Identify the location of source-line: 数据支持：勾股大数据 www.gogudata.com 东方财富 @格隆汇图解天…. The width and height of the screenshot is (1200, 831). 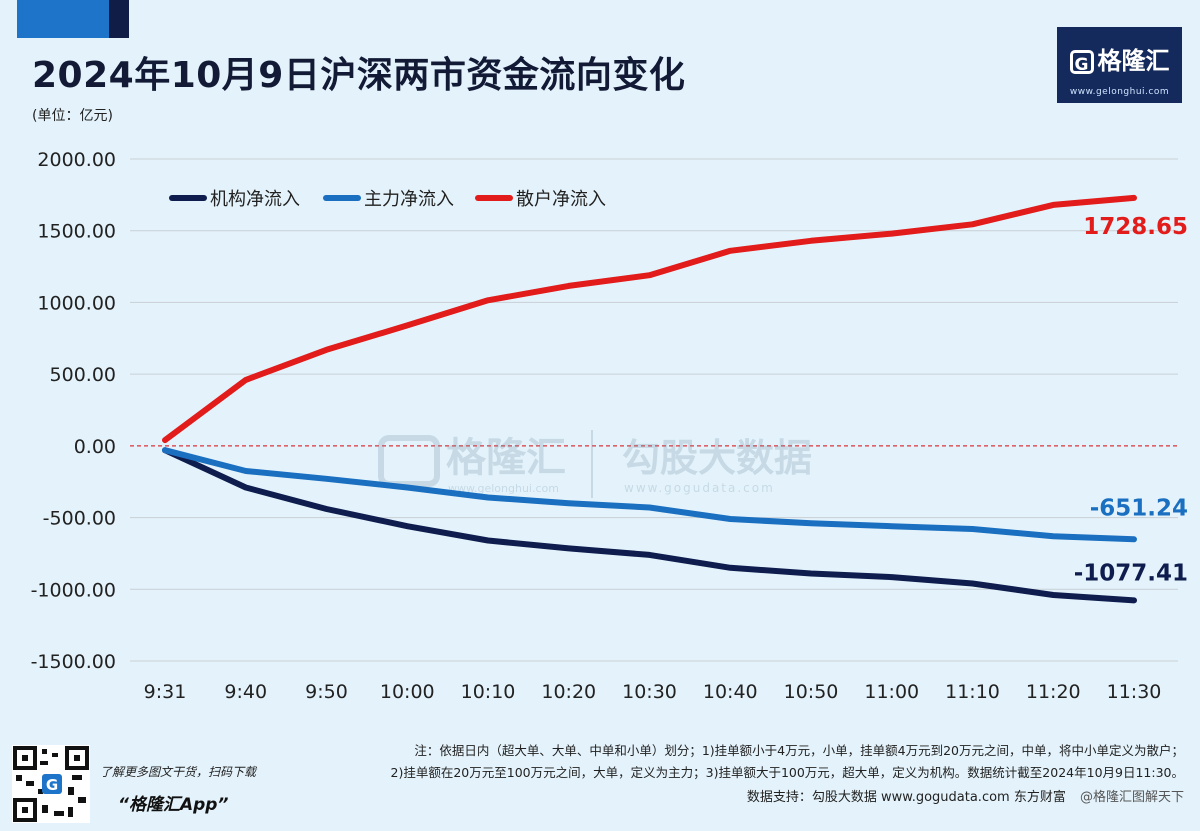
(965, 795).